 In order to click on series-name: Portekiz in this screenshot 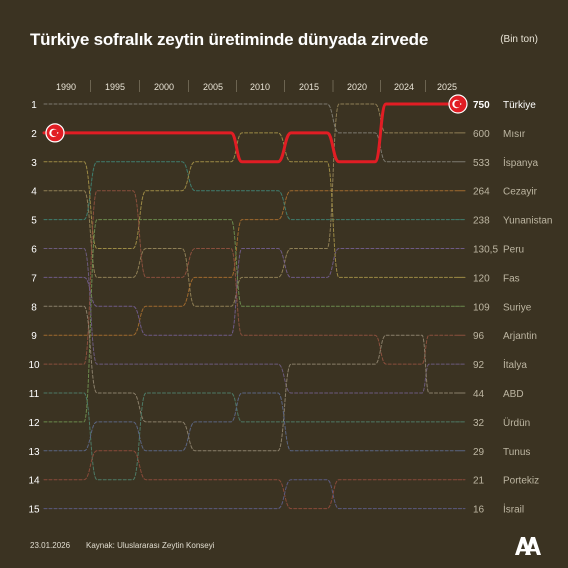, I will do `click(521, 481)`.